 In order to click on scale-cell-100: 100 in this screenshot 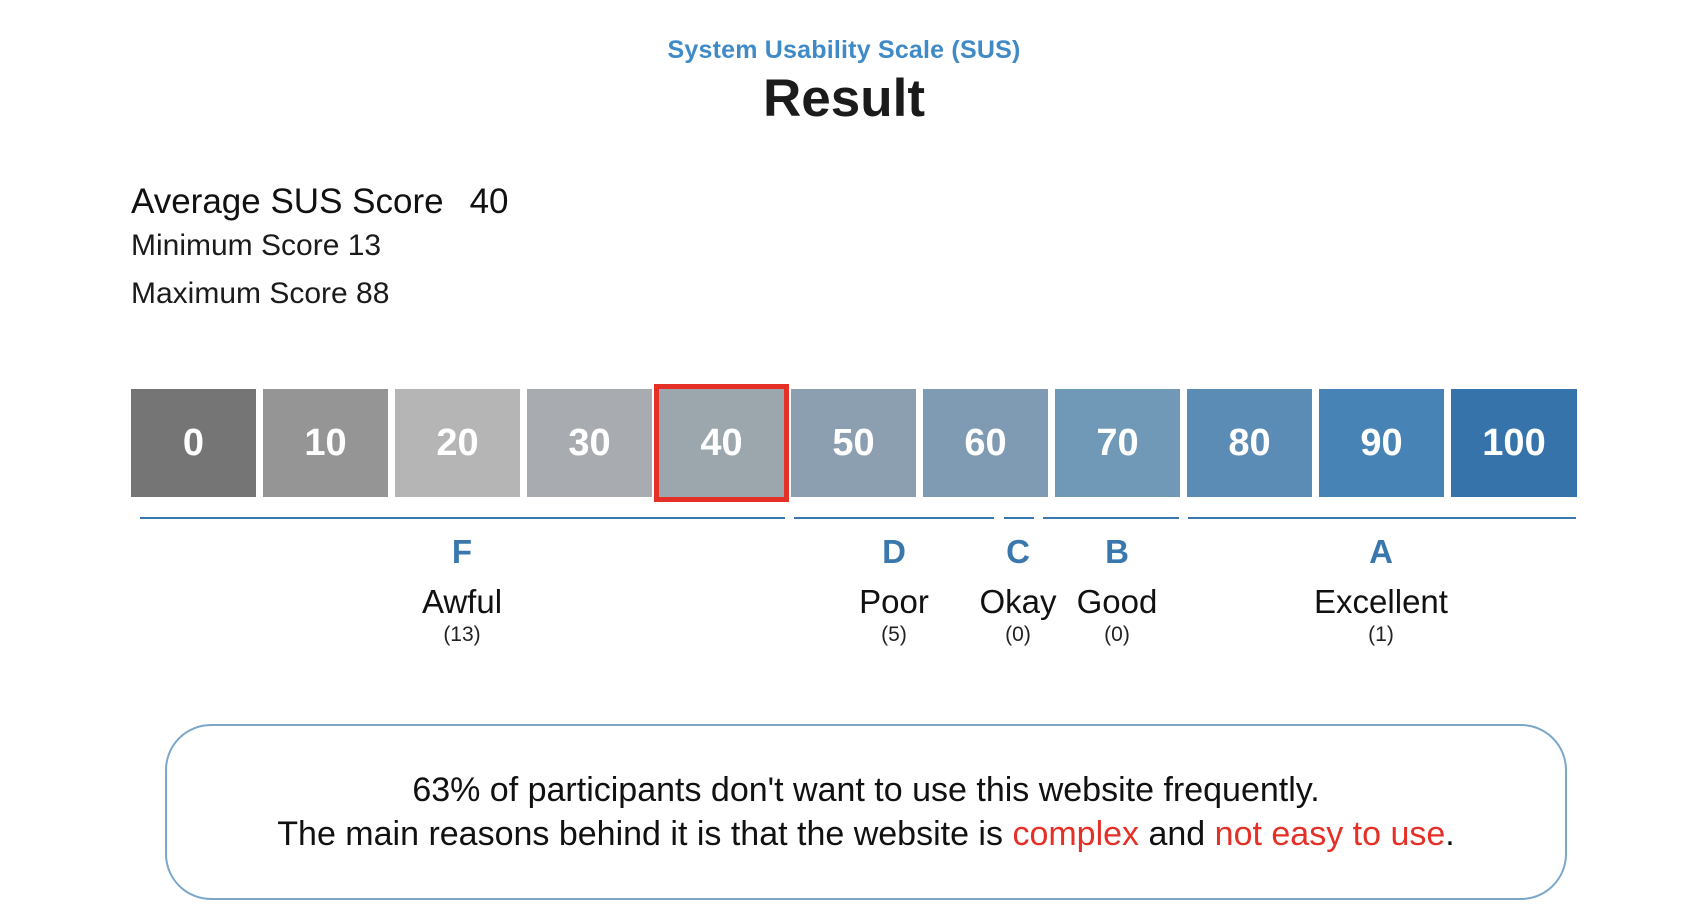, I will do `click(1514, 443)`.